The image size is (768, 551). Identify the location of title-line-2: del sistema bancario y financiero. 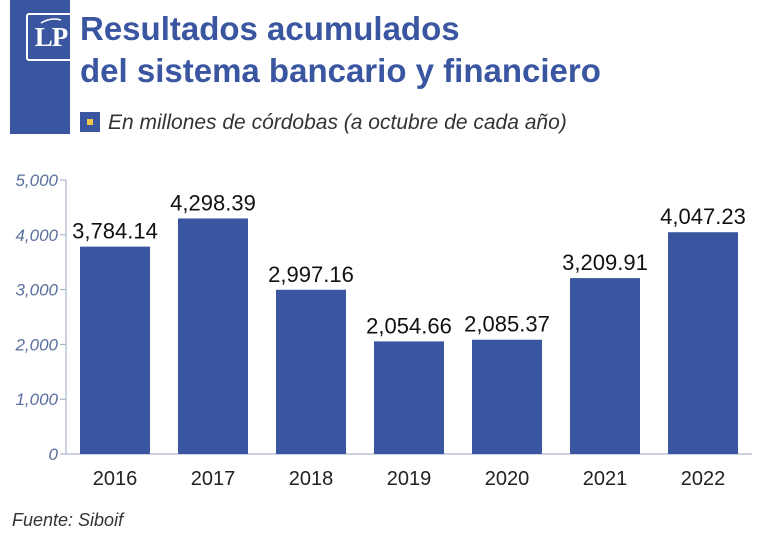
(340, 70).